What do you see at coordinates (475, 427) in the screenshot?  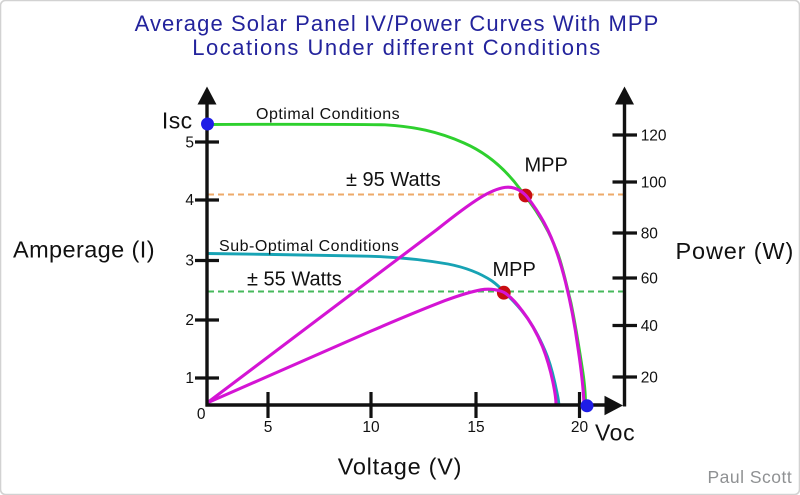 I see `svg-text: 15` at bounding box center [475, 427].